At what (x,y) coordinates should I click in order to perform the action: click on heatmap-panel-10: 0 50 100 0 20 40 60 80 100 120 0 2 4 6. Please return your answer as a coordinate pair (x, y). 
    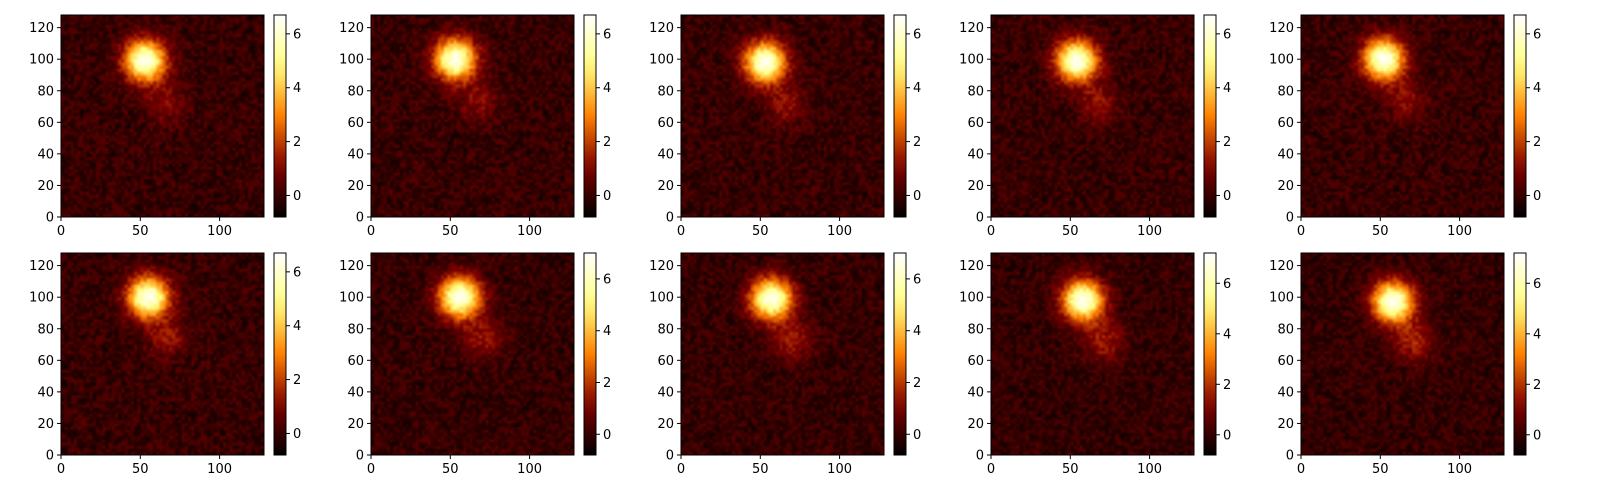
    Looking at the image, I should click on (1405, 364).